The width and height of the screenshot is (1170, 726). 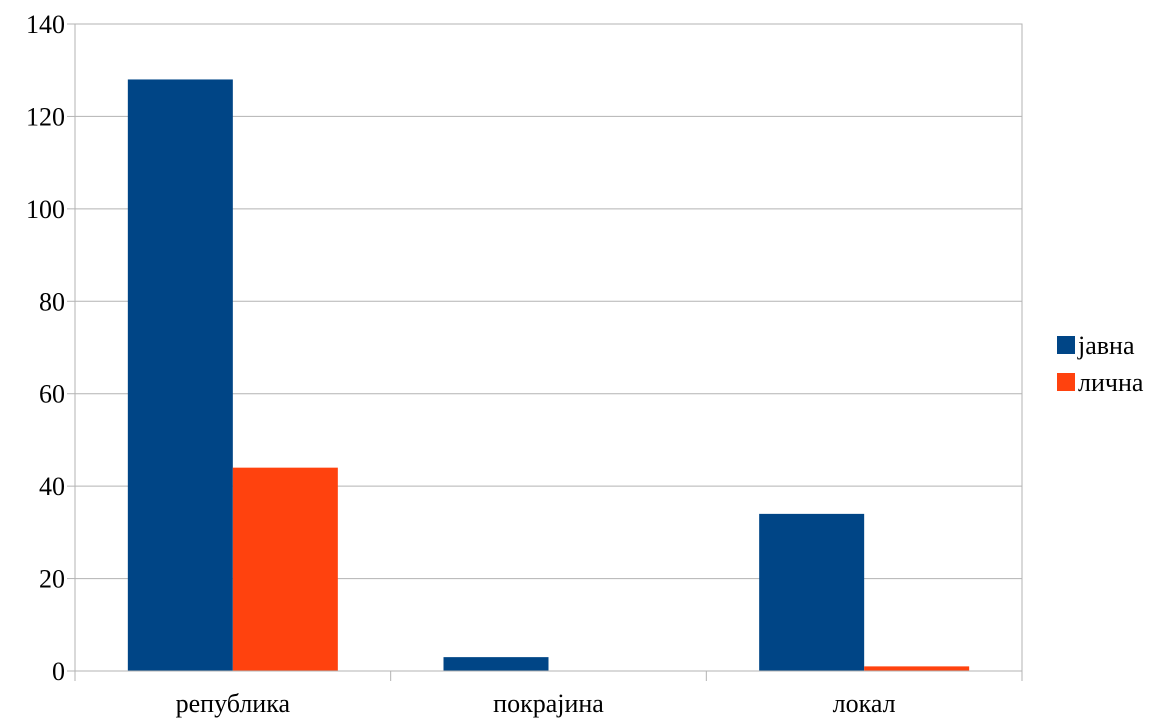 I want to click on y-tick-label: 80, so click(x=52, y=301).